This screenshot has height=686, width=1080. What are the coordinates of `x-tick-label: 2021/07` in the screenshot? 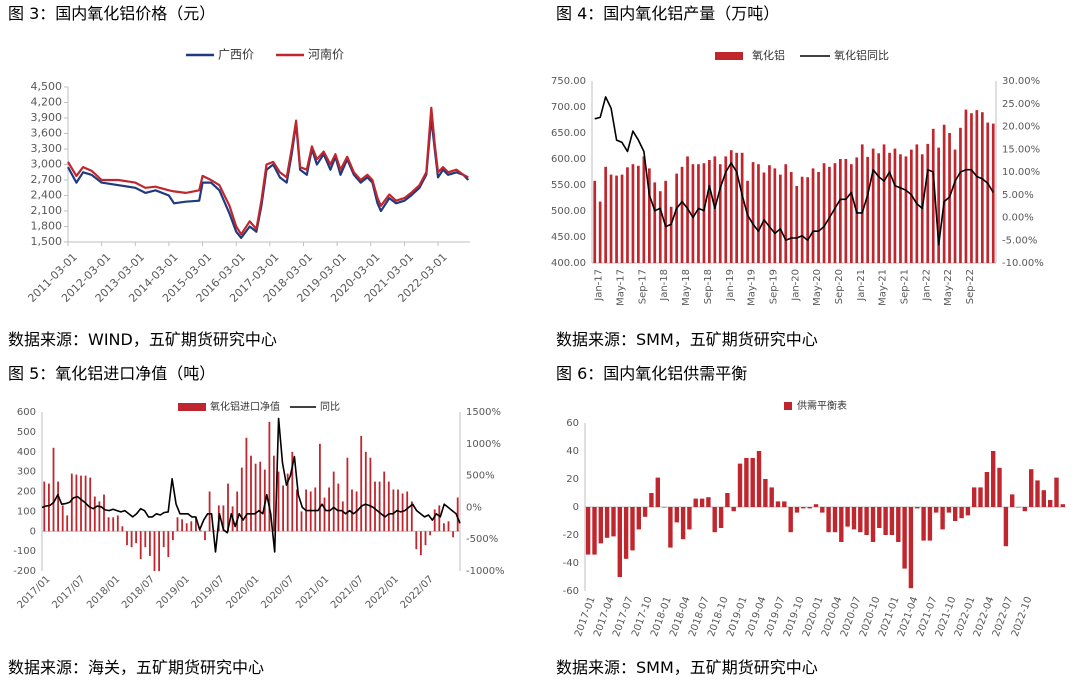 It's located at (347, 592).